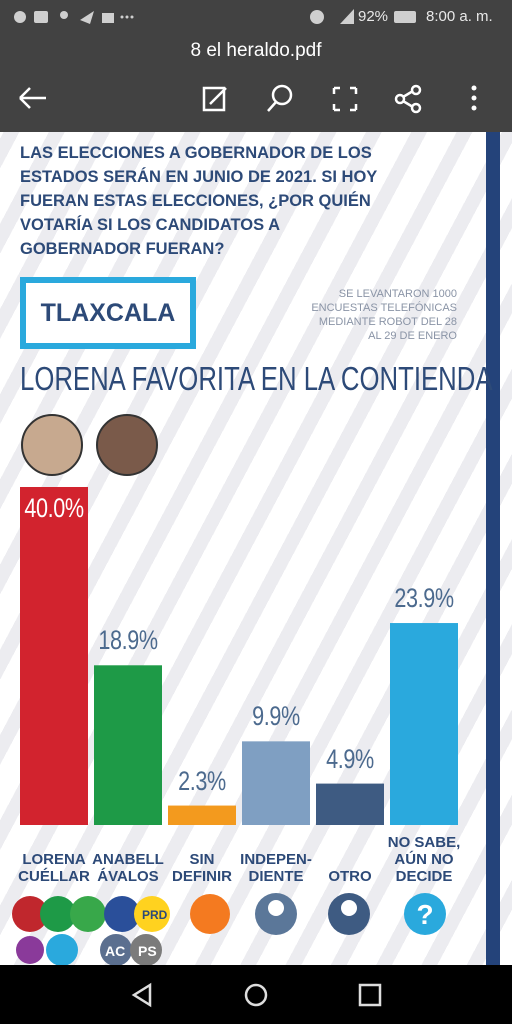  I want to click on party-label: PS, so click(147, 951).